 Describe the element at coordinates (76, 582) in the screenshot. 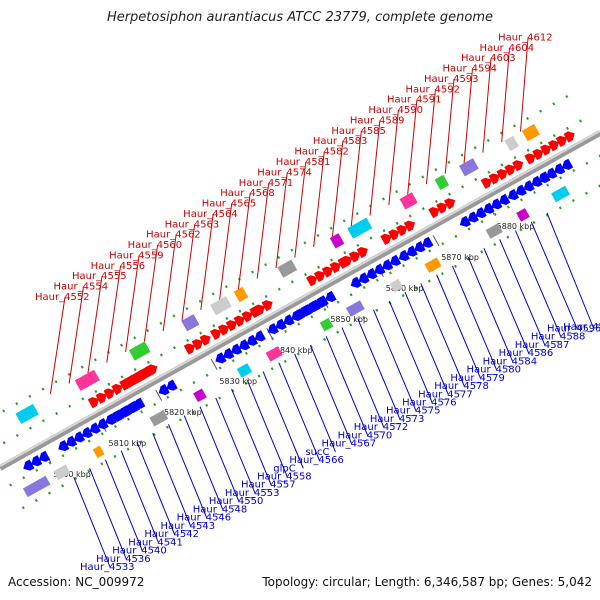

I see `accession-text: Accession: NC_009972` at that location.